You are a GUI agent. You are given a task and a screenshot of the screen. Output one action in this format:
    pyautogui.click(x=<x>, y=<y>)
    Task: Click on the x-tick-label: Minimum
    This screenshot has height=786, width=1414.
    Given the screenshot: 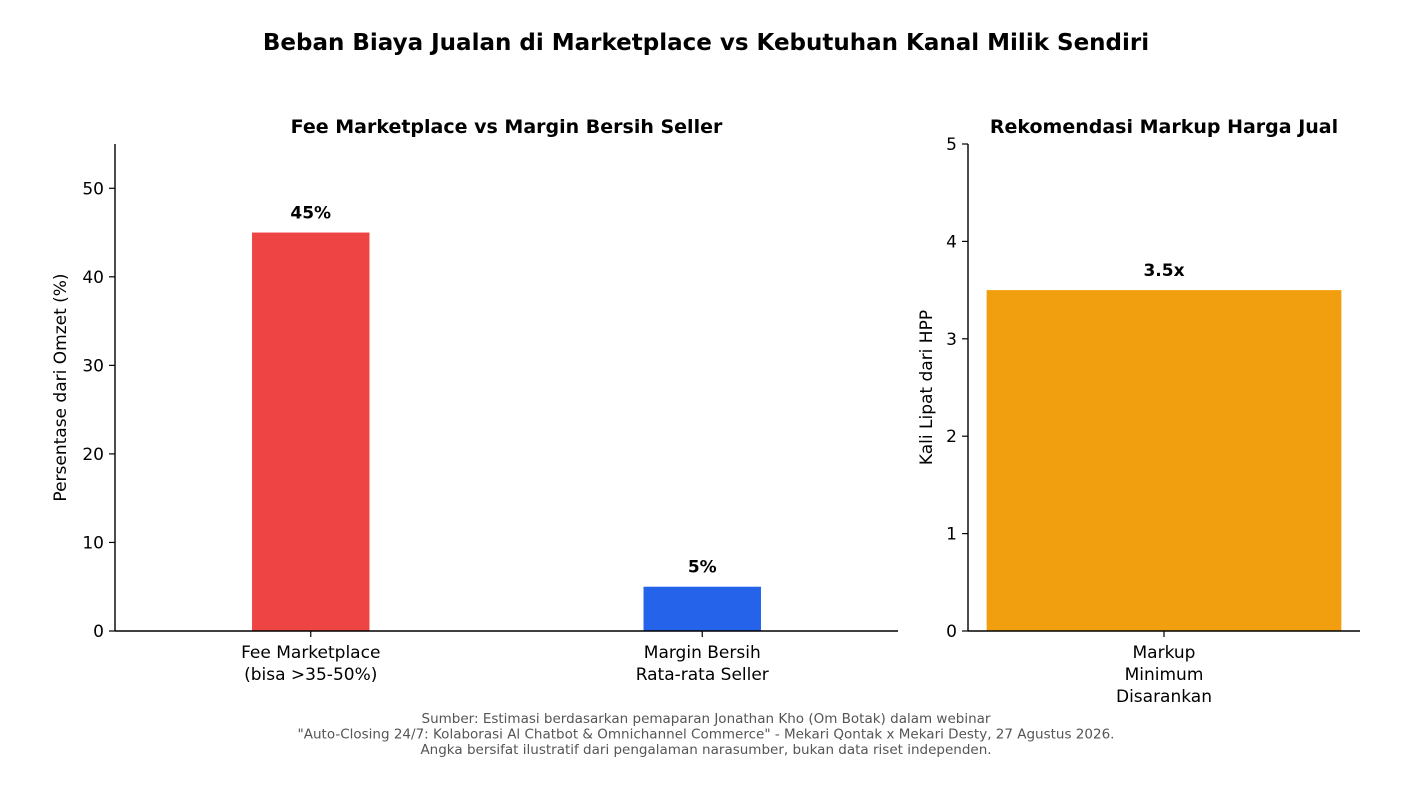 What is the action you would take?
    pyautogui.click(x=1164, y=675)
    